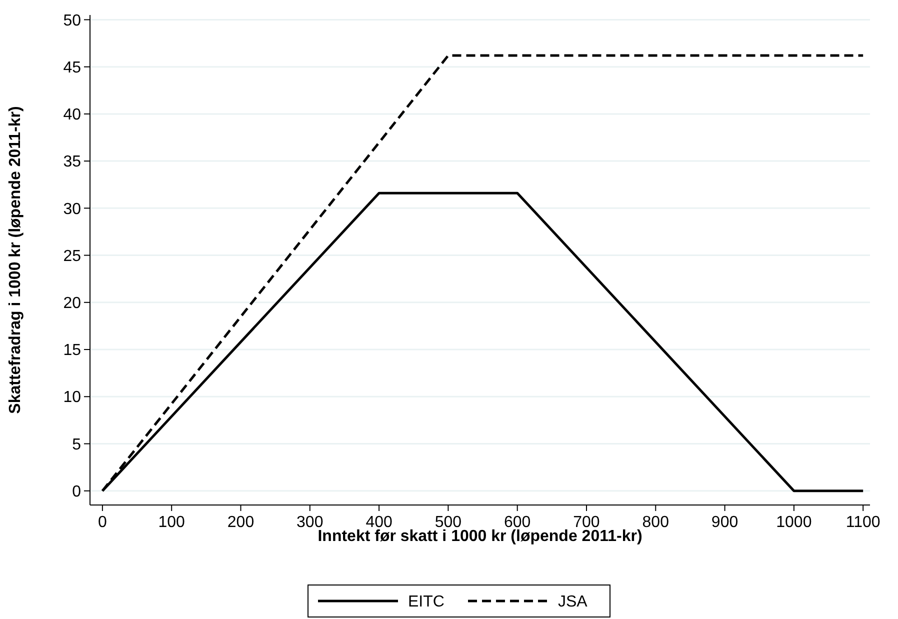 The height and width of the screenshot is (619, 898). Describe the element at coordinates (863, 522) in the screenshot. I see `x-tick-label: 1100` at that location.